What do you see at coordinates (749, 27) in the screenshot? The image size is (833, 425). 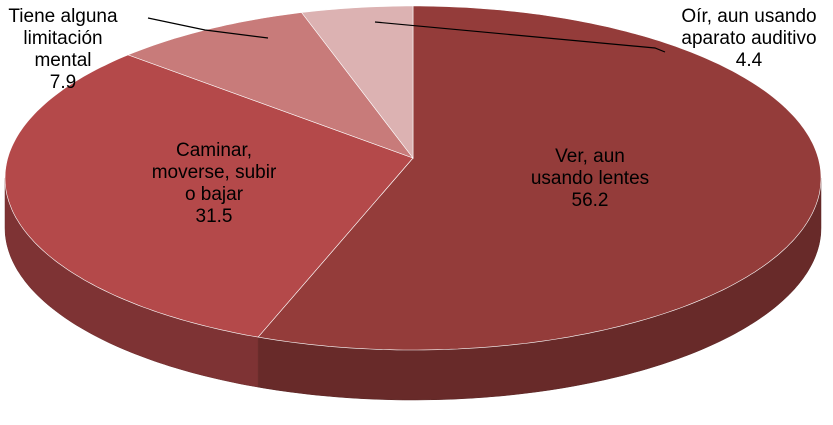 I see `category-label: Oír, aun usando aparato auditivo` at bounding box center [749, 27].